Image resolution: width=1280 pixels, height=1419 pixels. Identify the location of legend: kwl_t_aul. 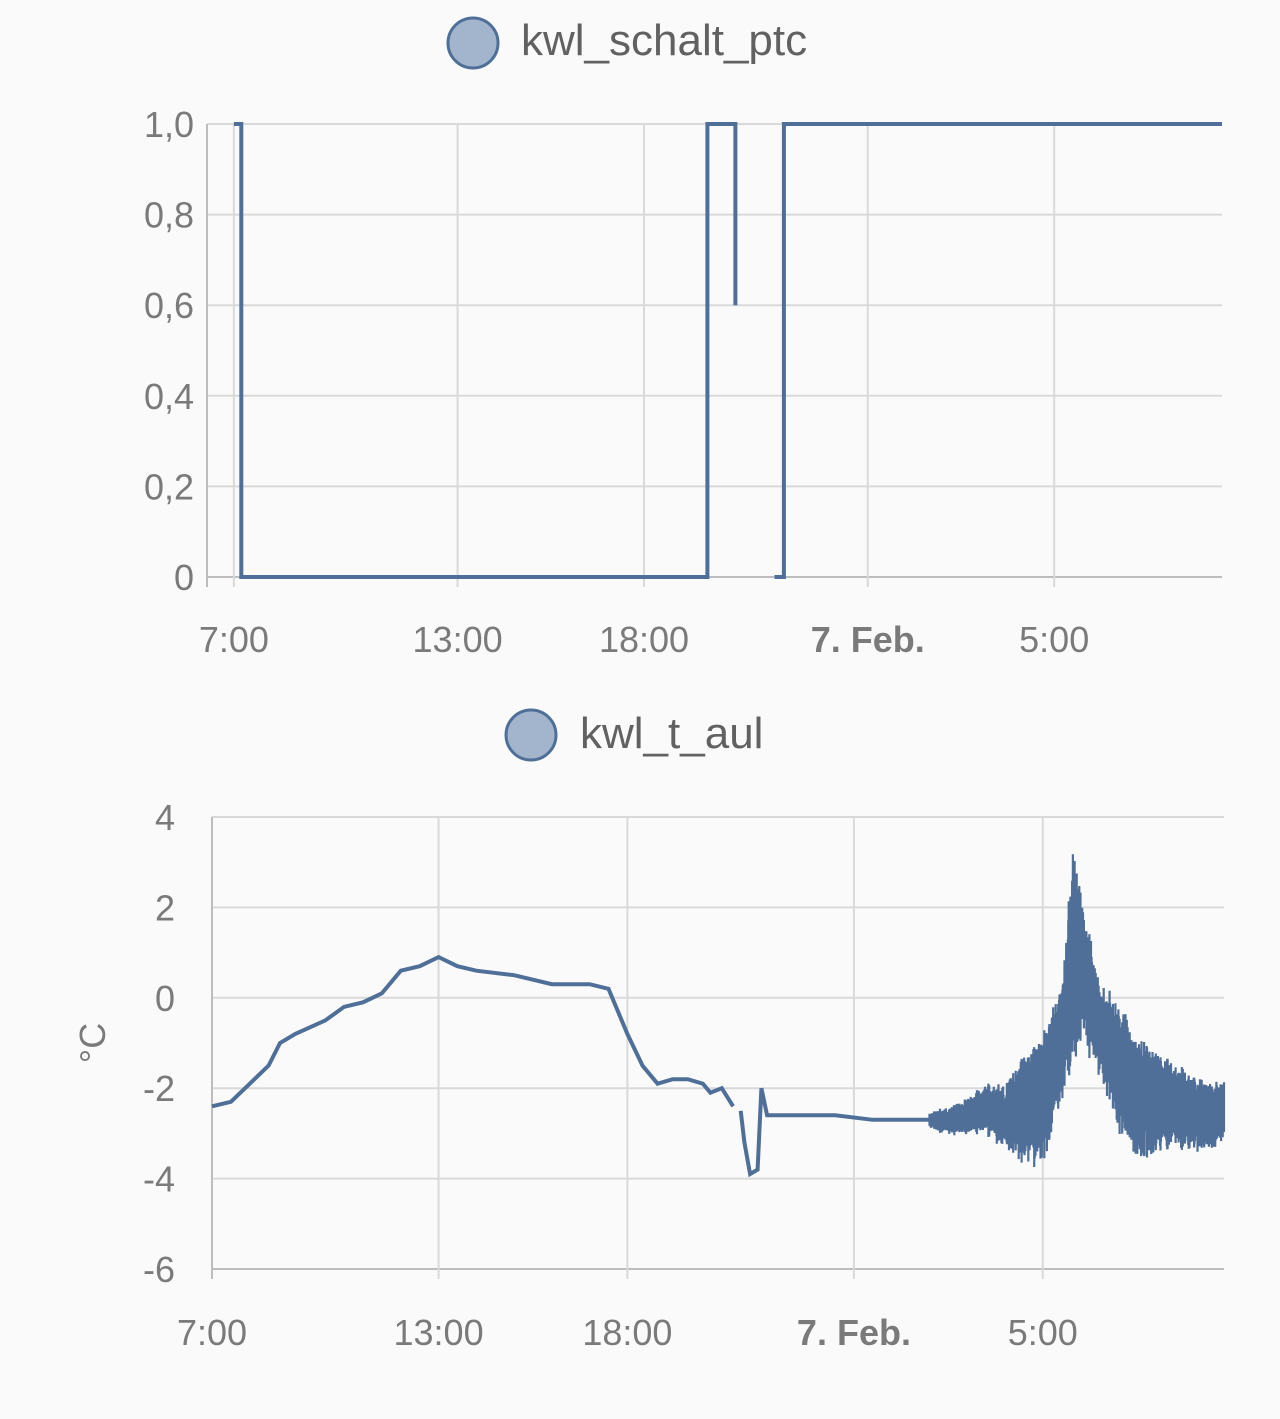
(633, 735).